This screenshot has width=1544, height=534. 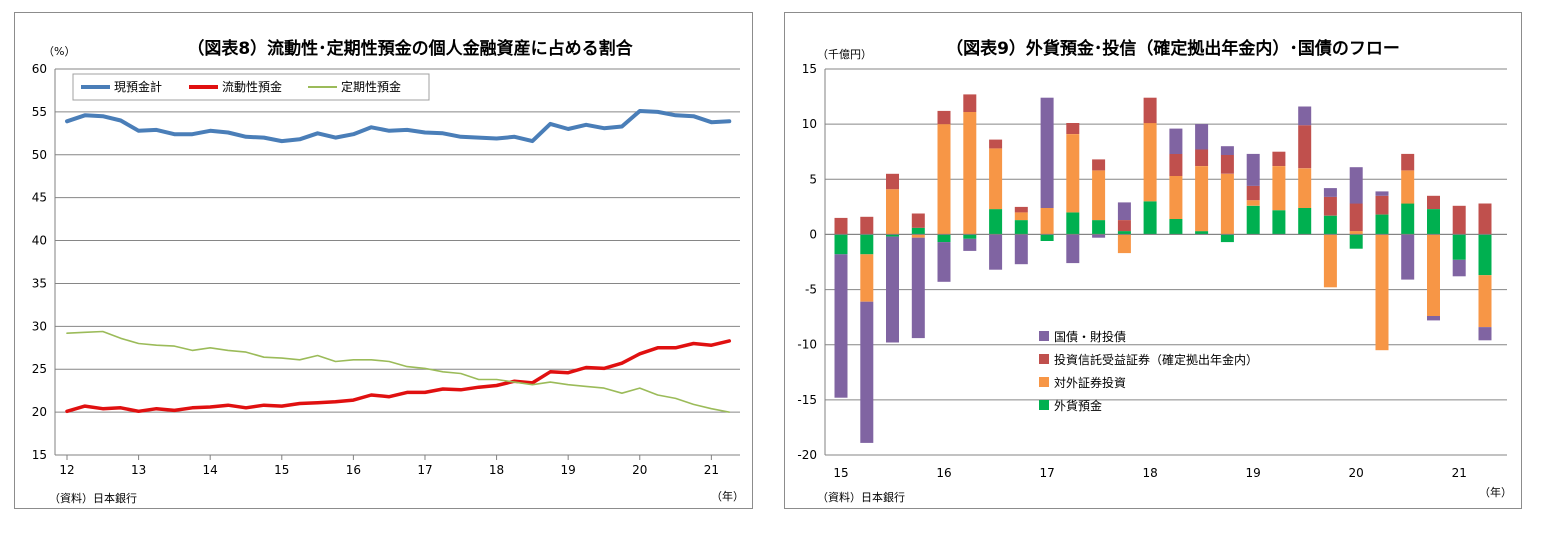 What do you see at coordinates (1356, 473) in the screenshot?
I see `x-tick-label: 20` at bounding box center [1356, 473].